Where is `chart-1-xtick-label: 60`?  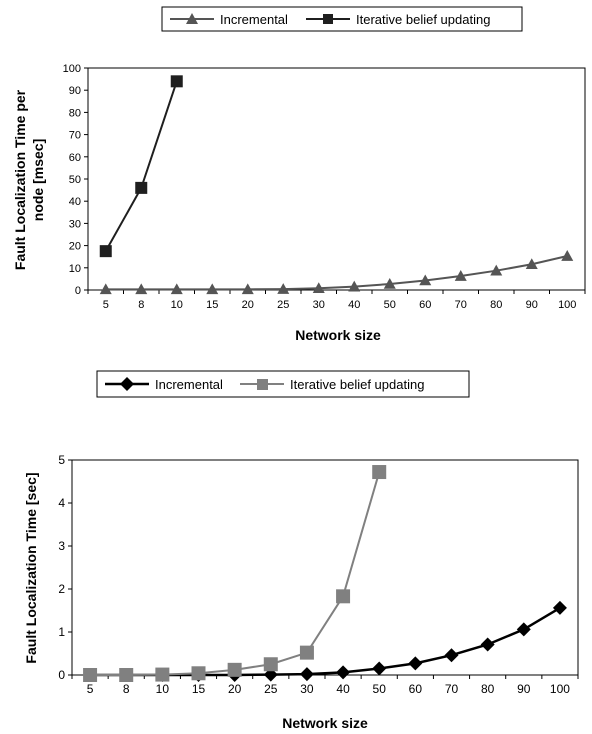
chart-1-xtick-label: 60 is located at coordinates (425, 305).